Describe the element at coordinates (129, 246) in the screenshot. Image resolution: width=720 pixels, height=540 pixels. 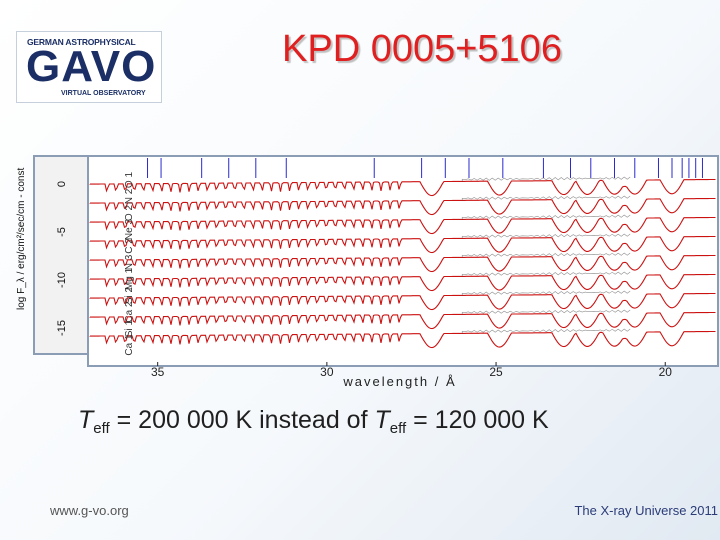
I see `series-label: C 2` at that location.